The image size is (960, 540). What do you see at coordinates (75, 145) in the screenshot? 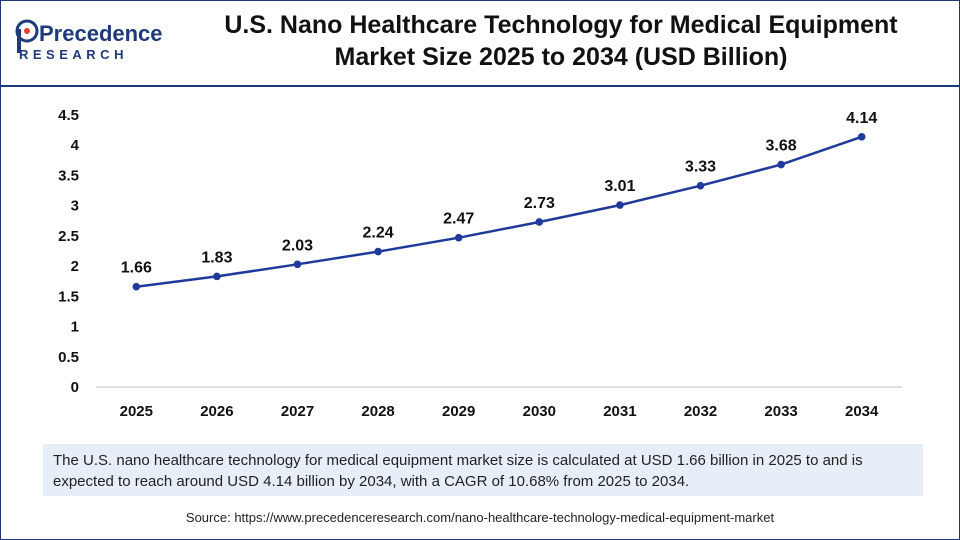
I see `y-tick-label-8: 4` at bounding box center [75, 145].